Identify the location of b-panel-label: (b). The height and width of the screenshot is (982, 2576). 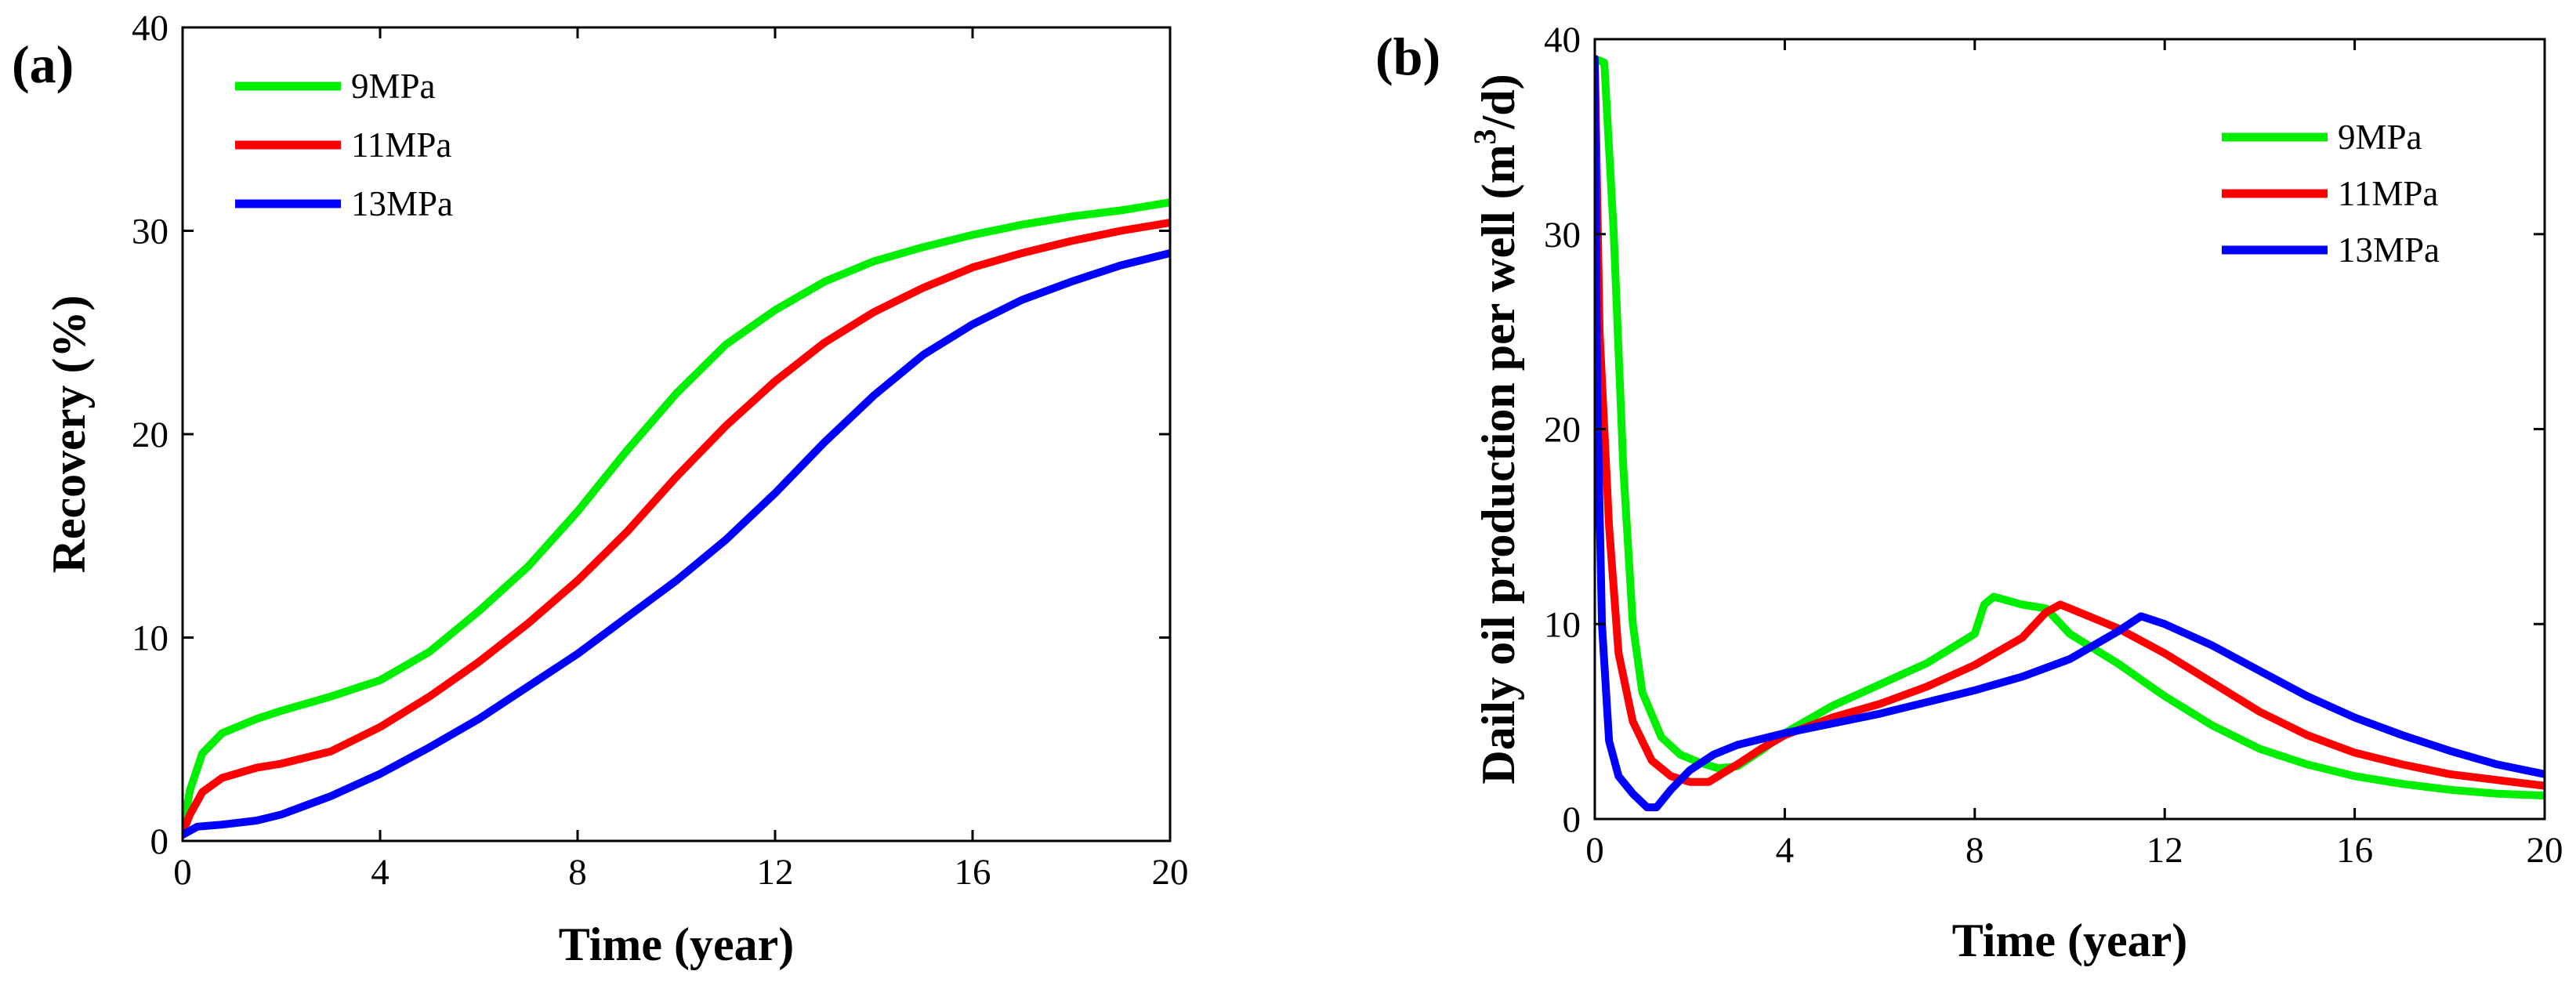
(1407, 56).